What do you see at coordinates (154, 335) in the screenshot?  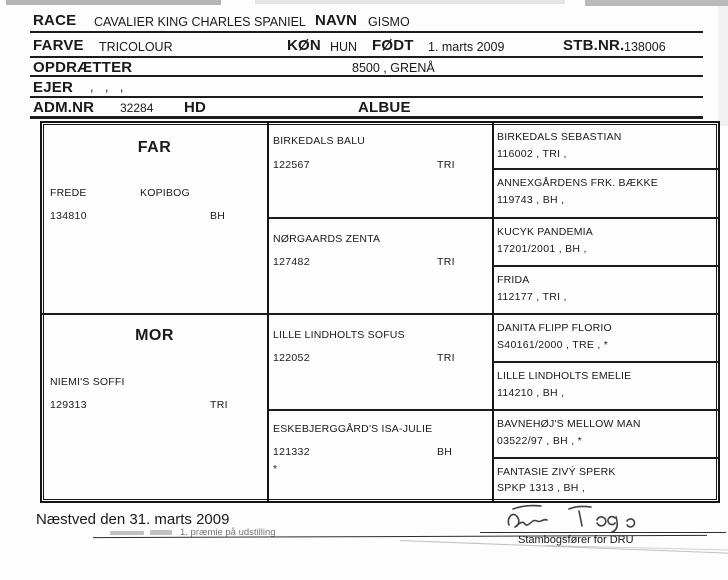 I see `mor-heading: MOR` at bounding box center [154, 335].